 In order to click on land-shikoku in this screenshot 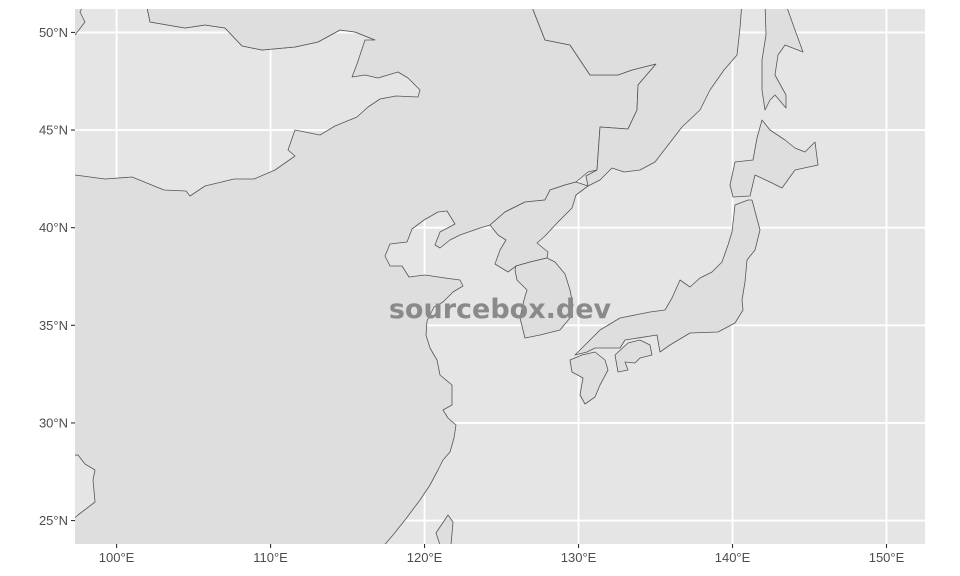, I will do `click(633, 356)`.